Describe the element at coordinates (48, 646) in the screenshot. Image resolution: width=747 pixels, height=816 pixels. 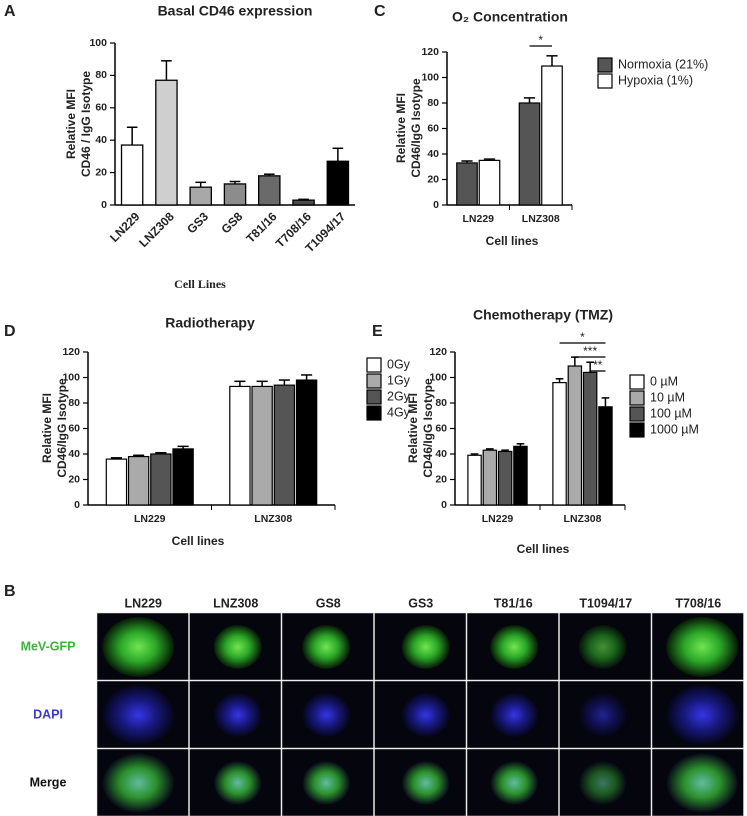
I see `row-label: MeV-GFP` at that location.